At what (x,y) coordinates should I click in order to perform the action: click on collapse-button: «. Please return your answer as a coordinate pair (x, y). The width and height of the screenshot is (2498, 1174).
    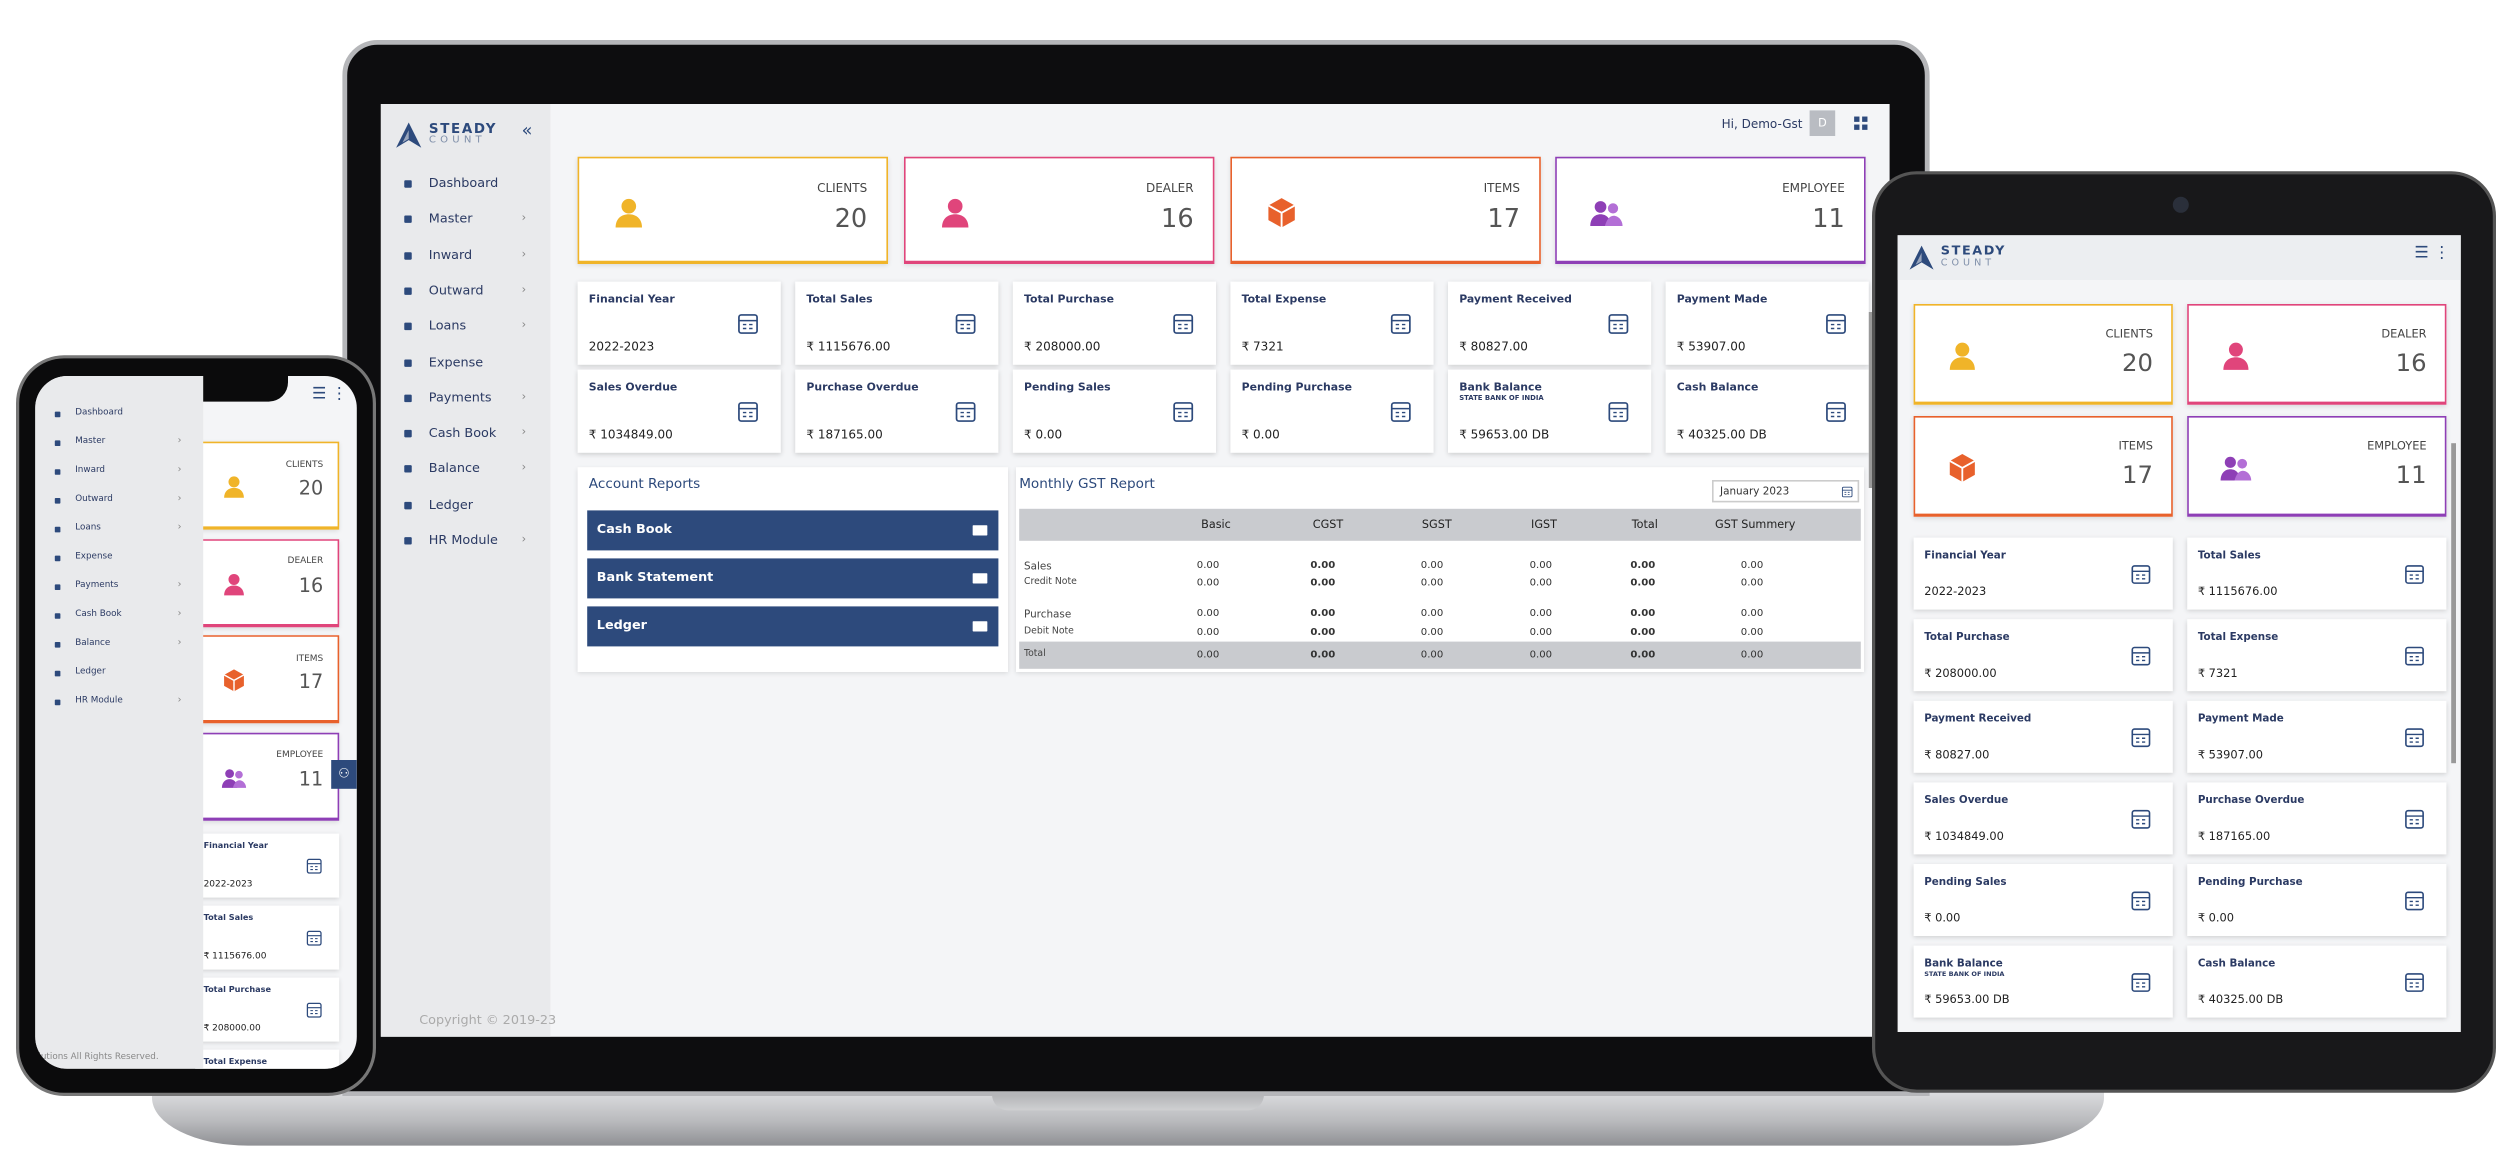
    Looking at the image, I should click on (527, 130).